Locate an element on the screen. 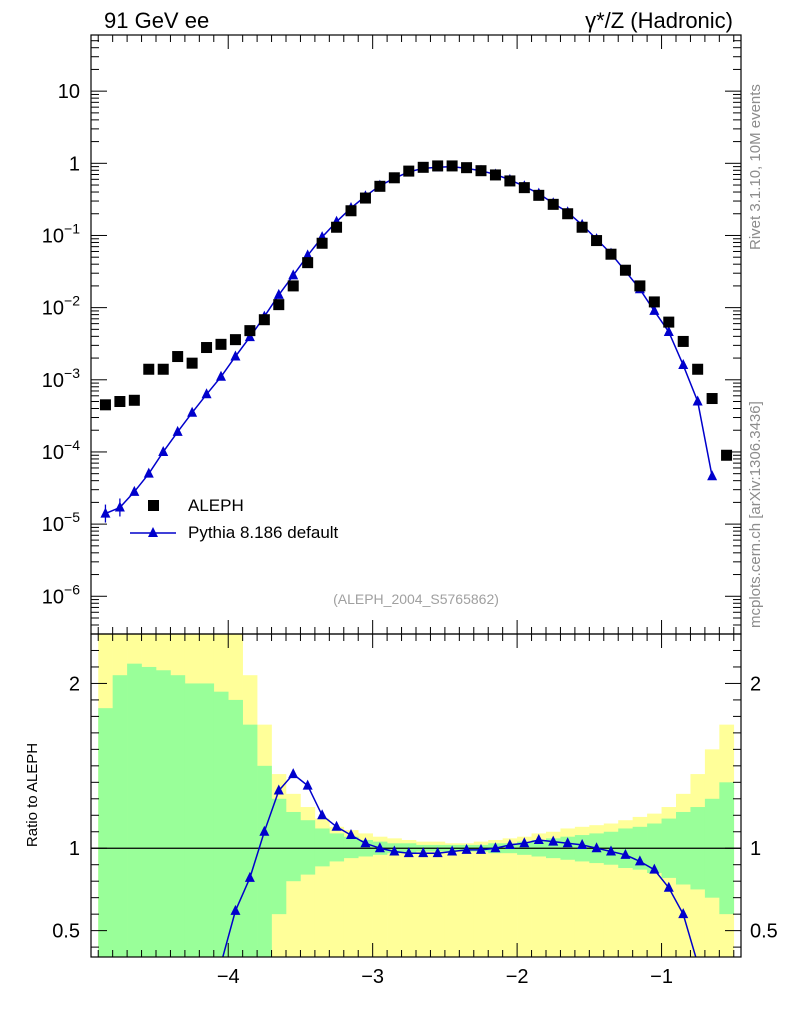 This screenshot has height=1024, width=786. ratio-y-tick-label-right: 1 is located at coordinates (755, 849).